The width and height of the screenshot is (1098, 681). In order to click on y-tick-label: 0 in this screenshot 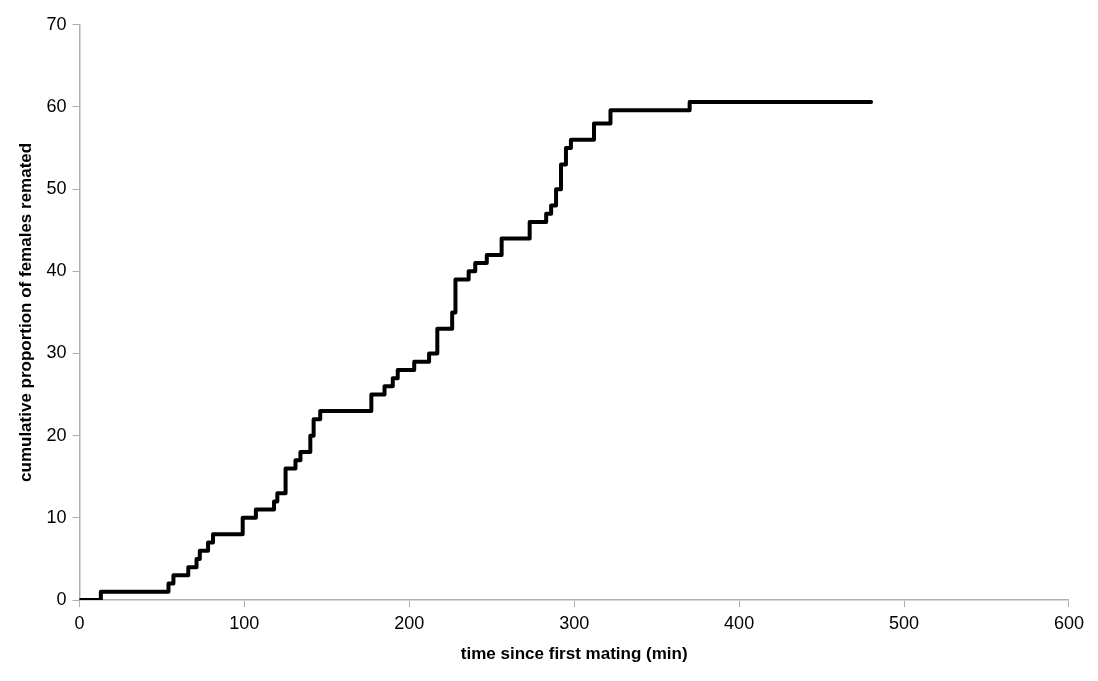, I will do `click(61, 598)`.